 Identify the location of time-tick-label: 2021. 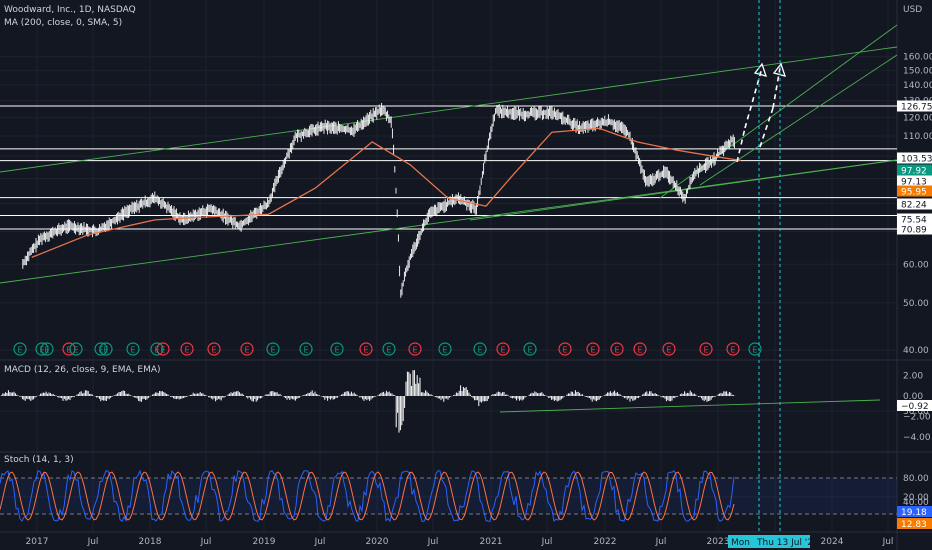
(491, 542).